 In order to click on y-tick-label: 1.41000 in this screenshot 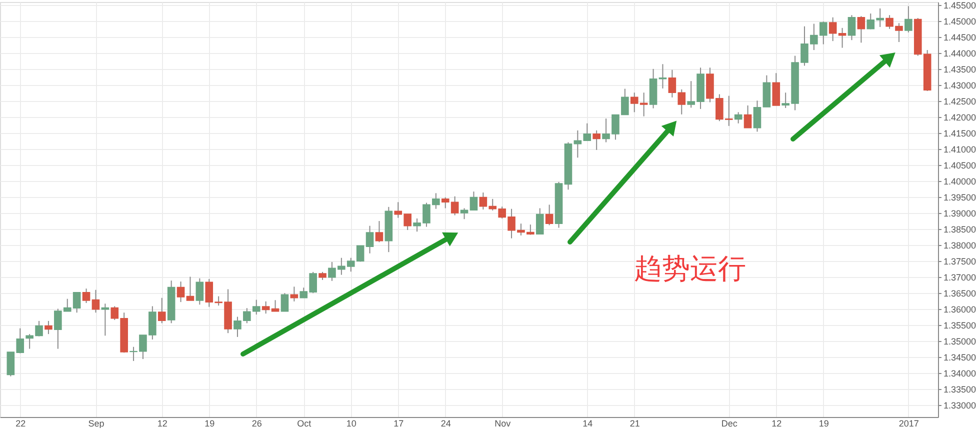, I will do `click(960, 149)`.